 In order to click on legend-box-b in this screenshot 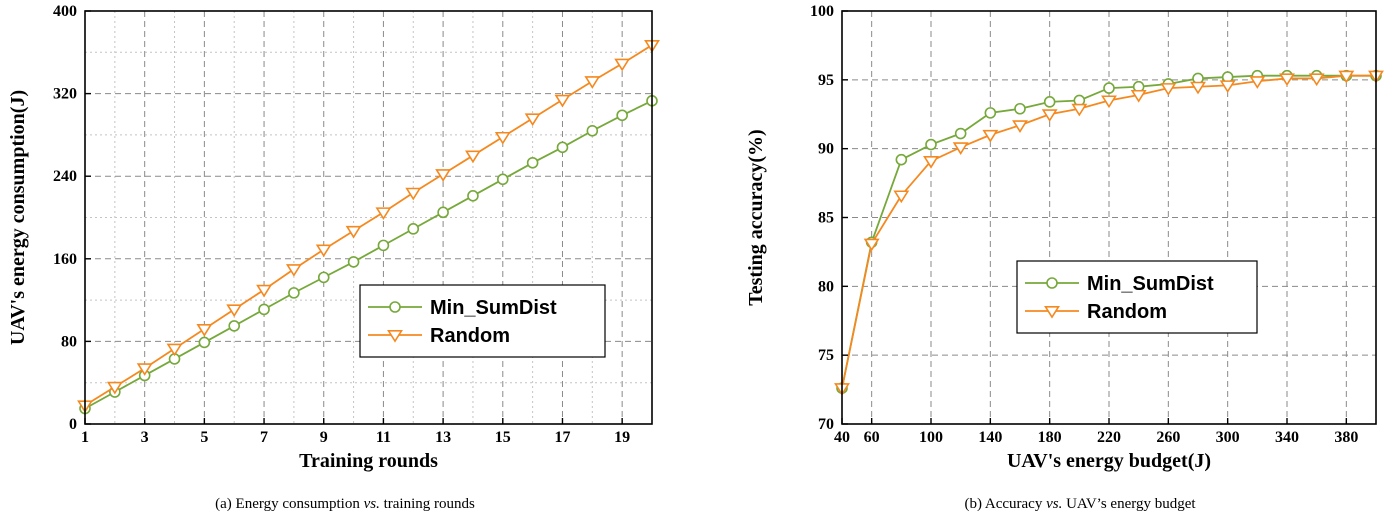, I will do `click(1137, 297)`.